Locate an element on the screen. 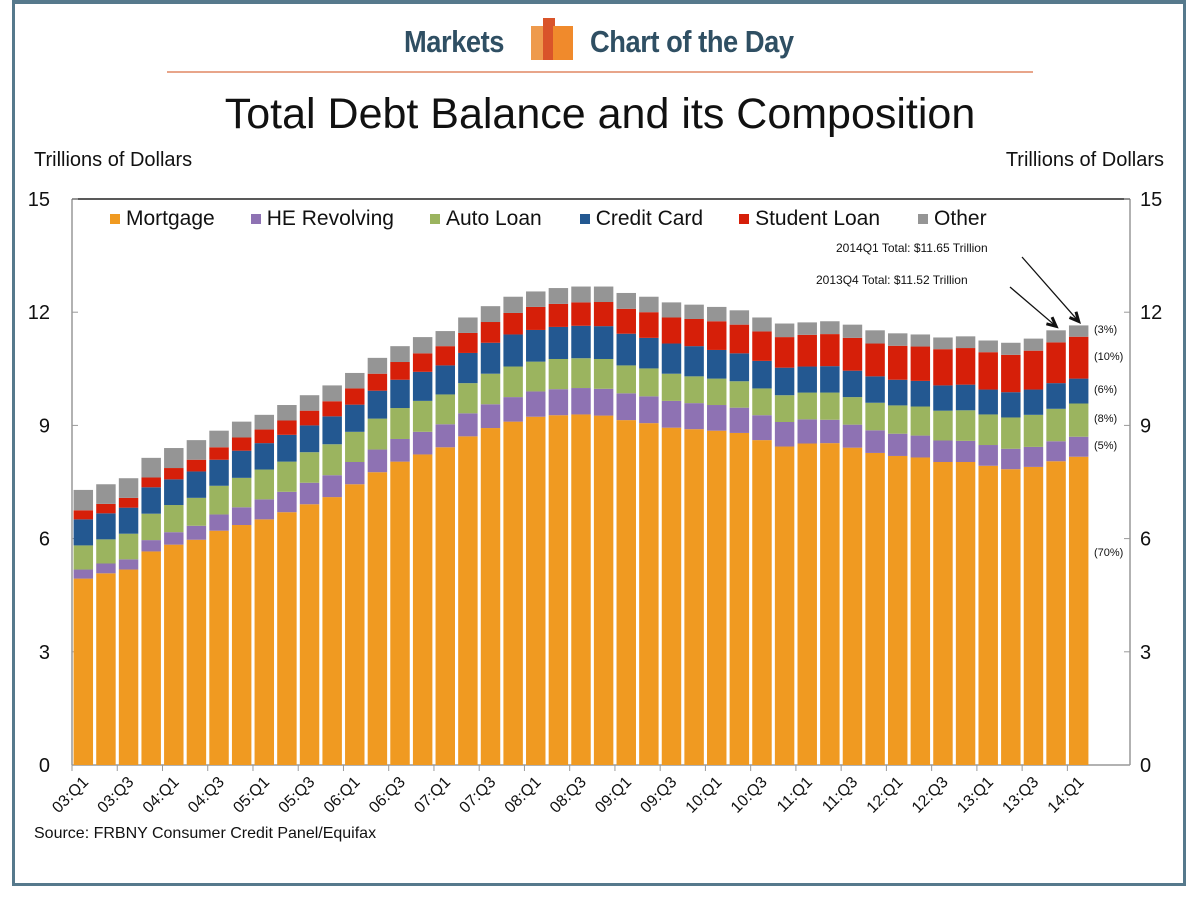 The width and height of the screenshot is (1200, 900). bar-student-loan-08-q1 is located at coordinates (536, 318).